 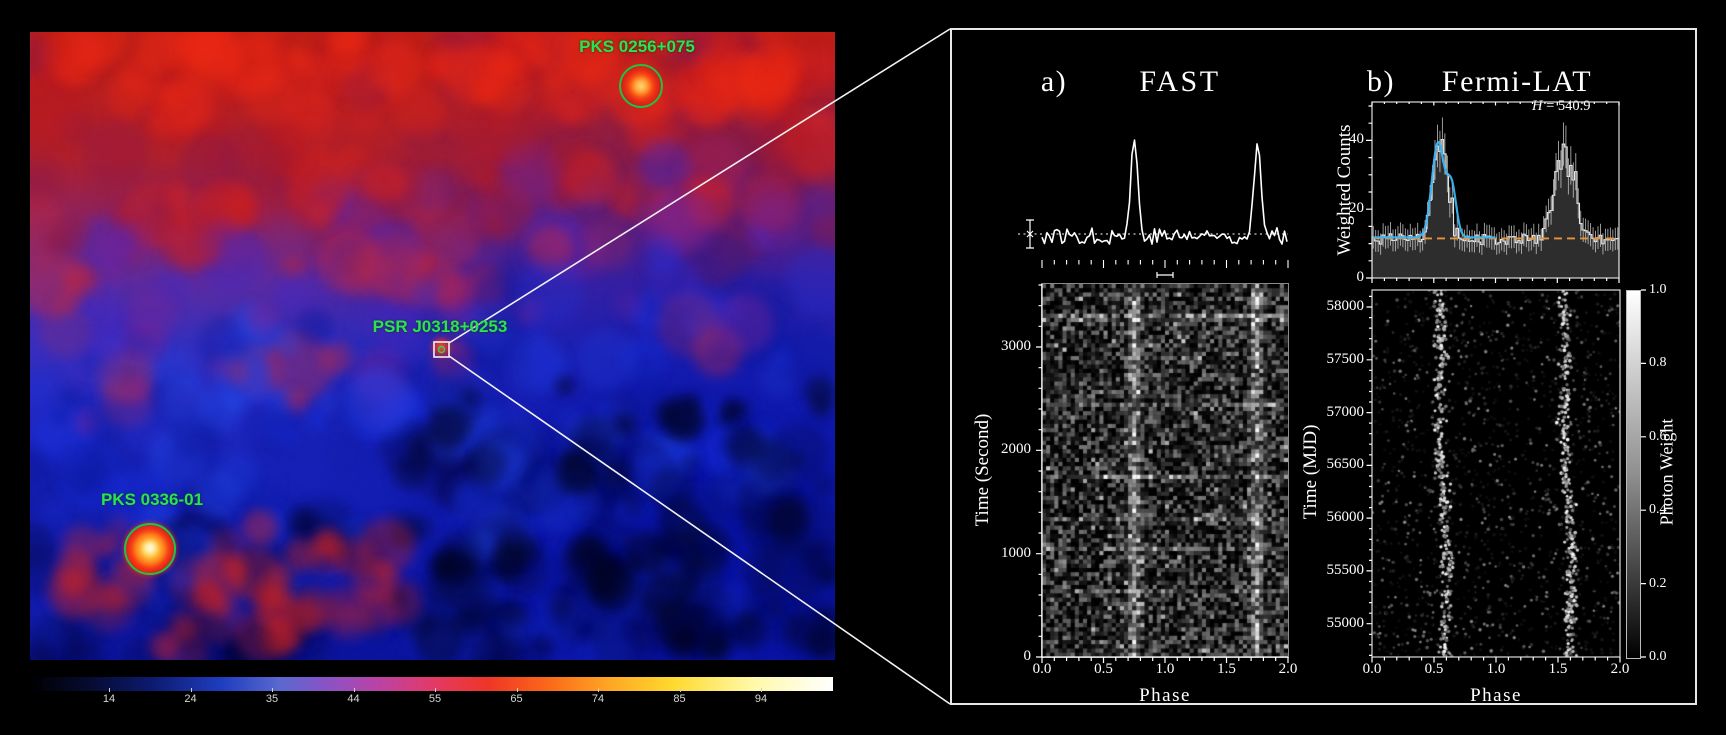 I want to click on map-colorbar-tick-label: 44, so click(x=353, y=699).